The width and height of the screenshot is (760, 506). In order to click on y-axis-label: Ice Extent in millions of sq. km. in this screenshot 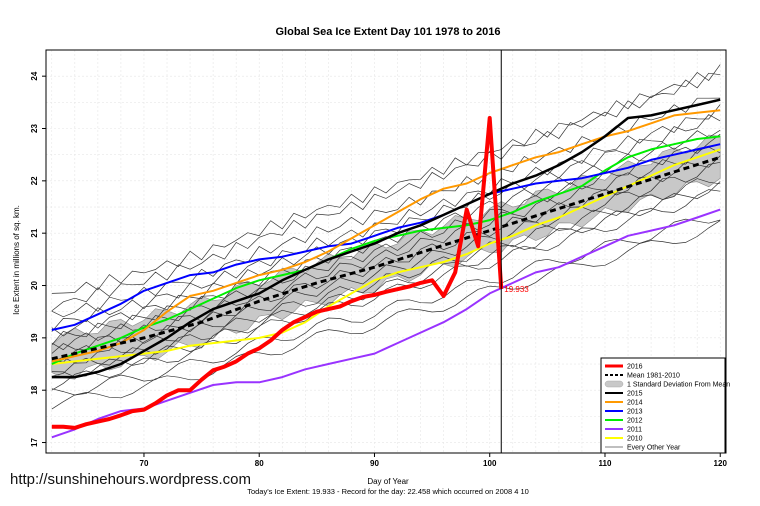, I will do `click(16, 260)`.